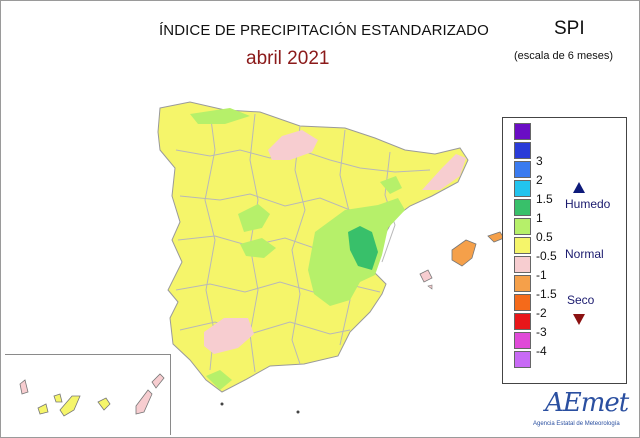 This screenshot has width=640, height=438. I want to click on dry-region-north, so click(293, 145).